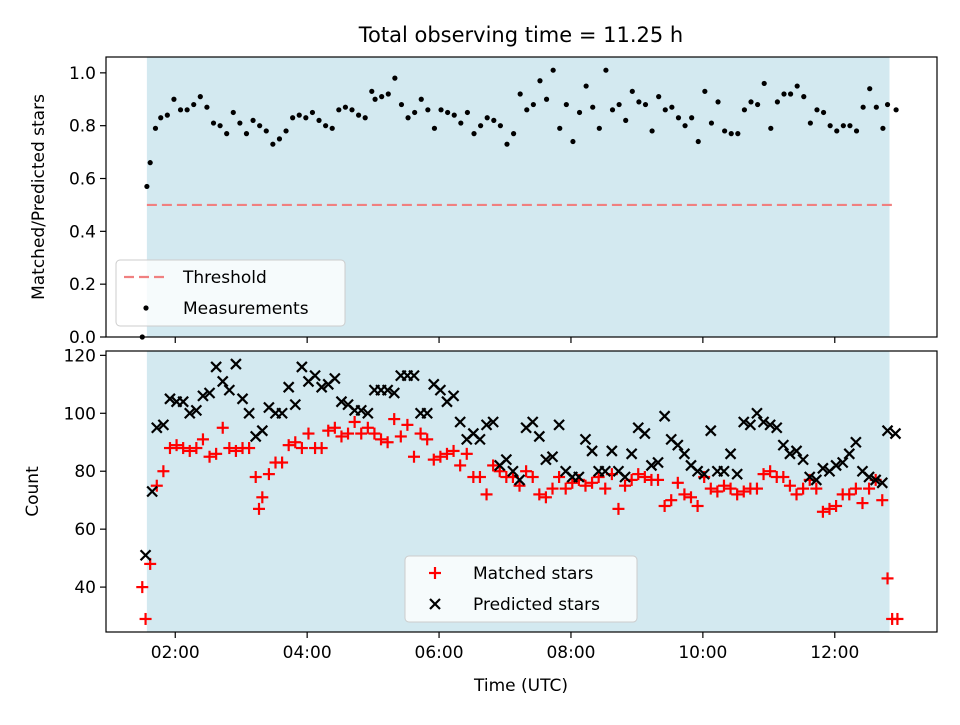 This screenshot has width=960, height=725. I want to click on bottom-y-tick-label: 80, so click(85, 472).